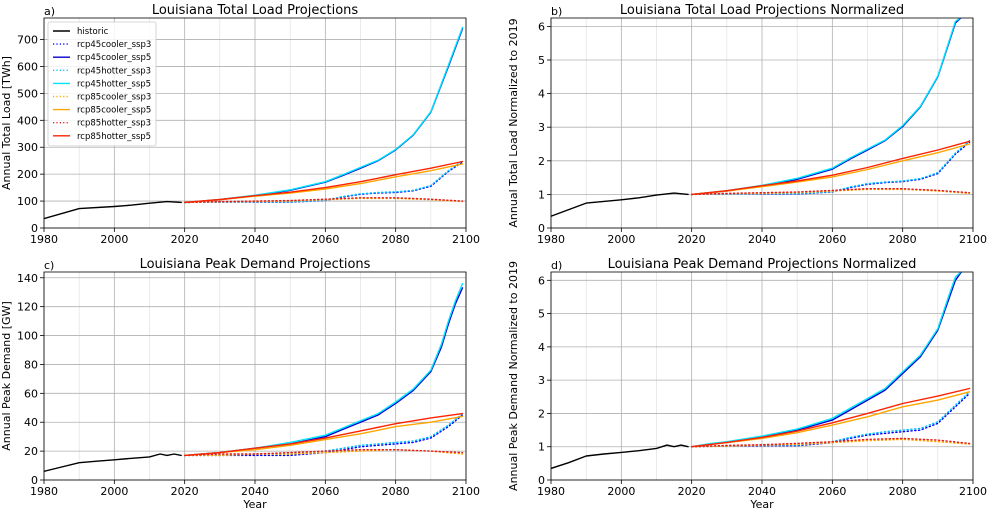 Image resolution: width=992 pixels, height=513 pixels. I want to click on y-axis-label: Annual Total Load [TWh], so click(6, 123).